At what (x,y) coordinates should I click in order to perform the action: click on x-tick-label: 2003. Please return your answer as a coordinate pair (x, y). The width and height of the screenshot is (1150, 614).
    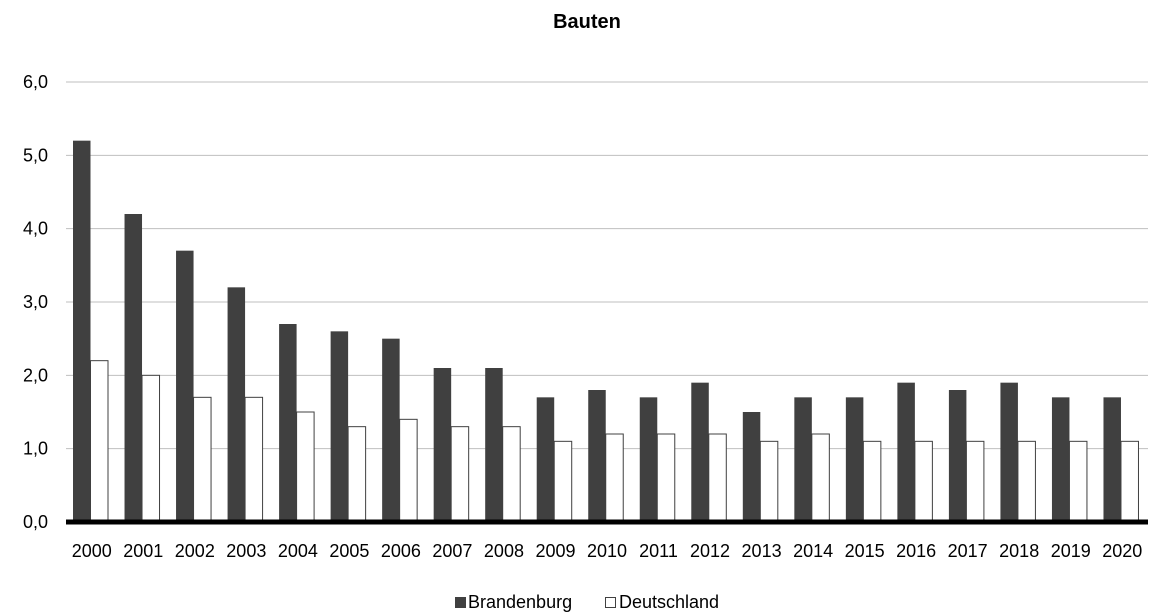
    Looking at the image, I should click on (246, 551).